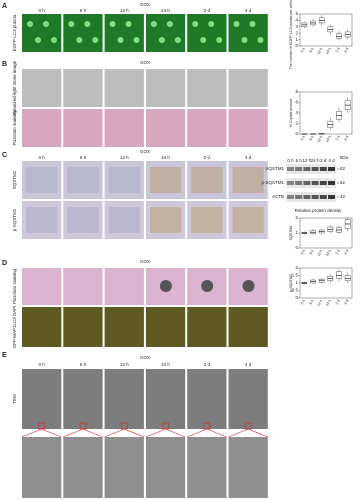  Describe the element at coordinates (296, 91) in the screenshot. I see `y-tick-label: 8` at that location.